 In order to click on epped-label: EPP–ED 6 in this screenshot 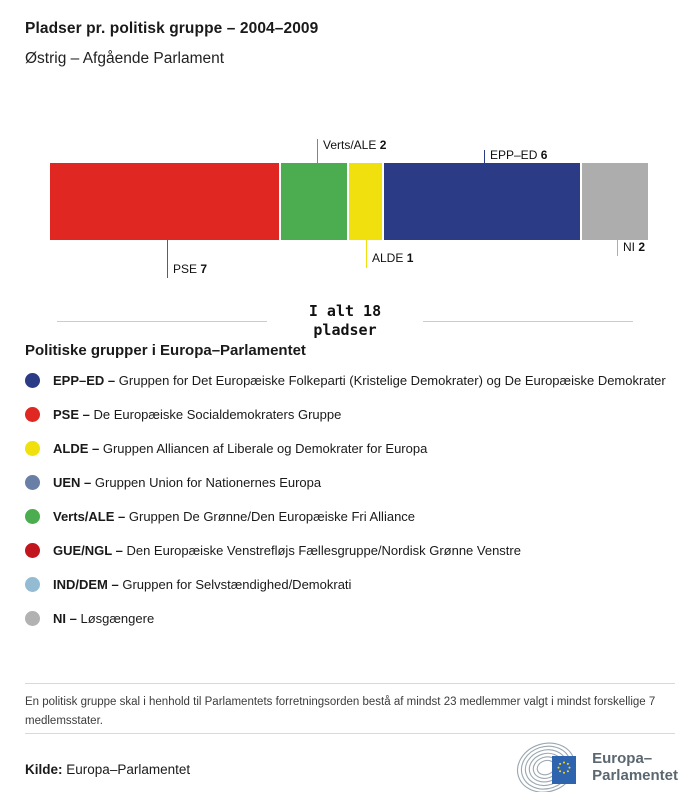, I will do `click(518, 155)`.